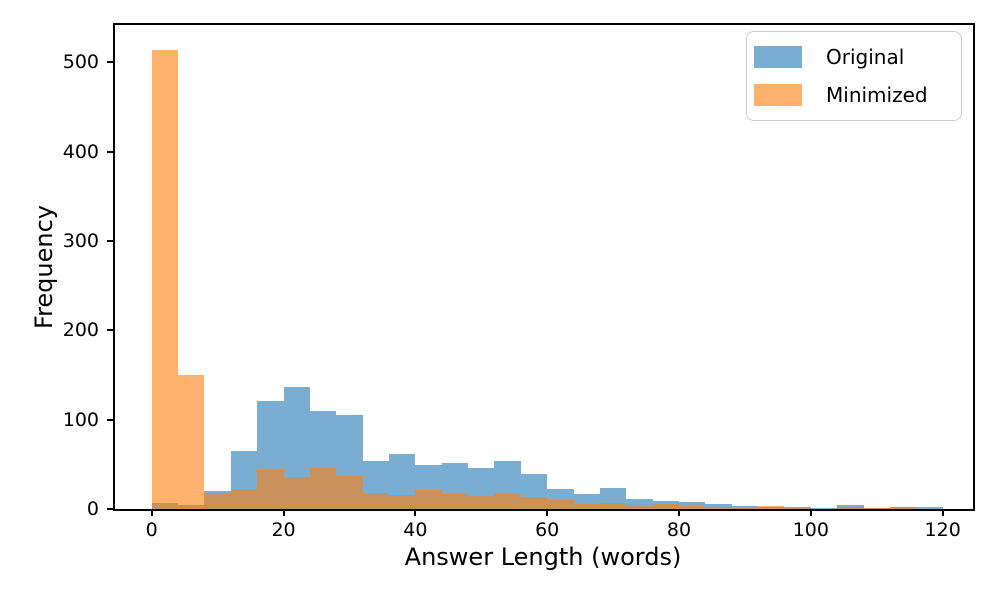 The width and height of the screenshot is (1000, 600). I want to click on y-tick-label: 400, so click(80, 151).